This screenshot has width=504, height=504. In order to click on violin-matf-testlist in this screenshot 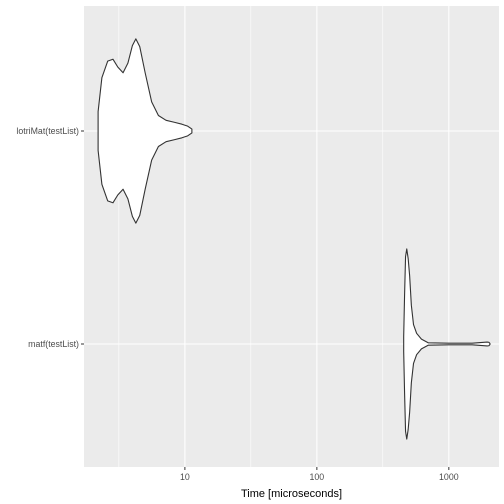, I will do `click(447, 344)`.